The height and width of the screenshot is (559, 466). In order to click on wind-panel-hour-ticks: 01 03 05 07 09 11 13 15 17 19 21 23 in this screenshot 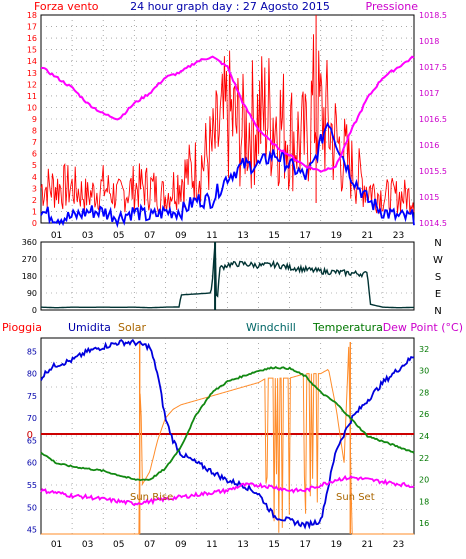, I will do `click(227, 236)`.